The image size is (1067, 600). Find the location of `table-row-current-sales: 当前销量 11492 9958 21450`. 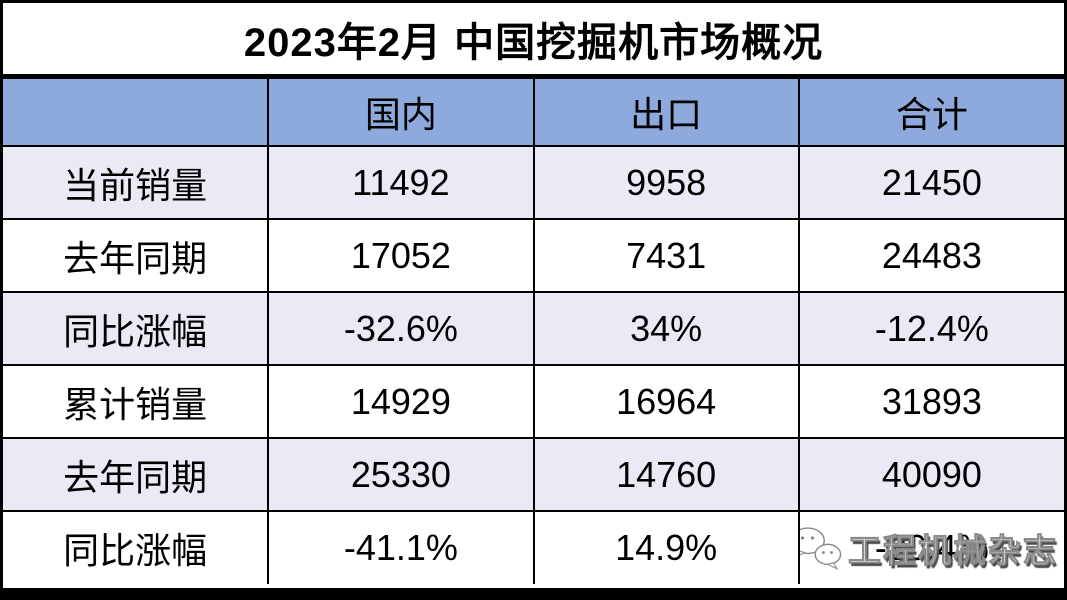

table-row-current-sales: 当前销量 11492 9958 21450 is located at coordinates (533, 182).